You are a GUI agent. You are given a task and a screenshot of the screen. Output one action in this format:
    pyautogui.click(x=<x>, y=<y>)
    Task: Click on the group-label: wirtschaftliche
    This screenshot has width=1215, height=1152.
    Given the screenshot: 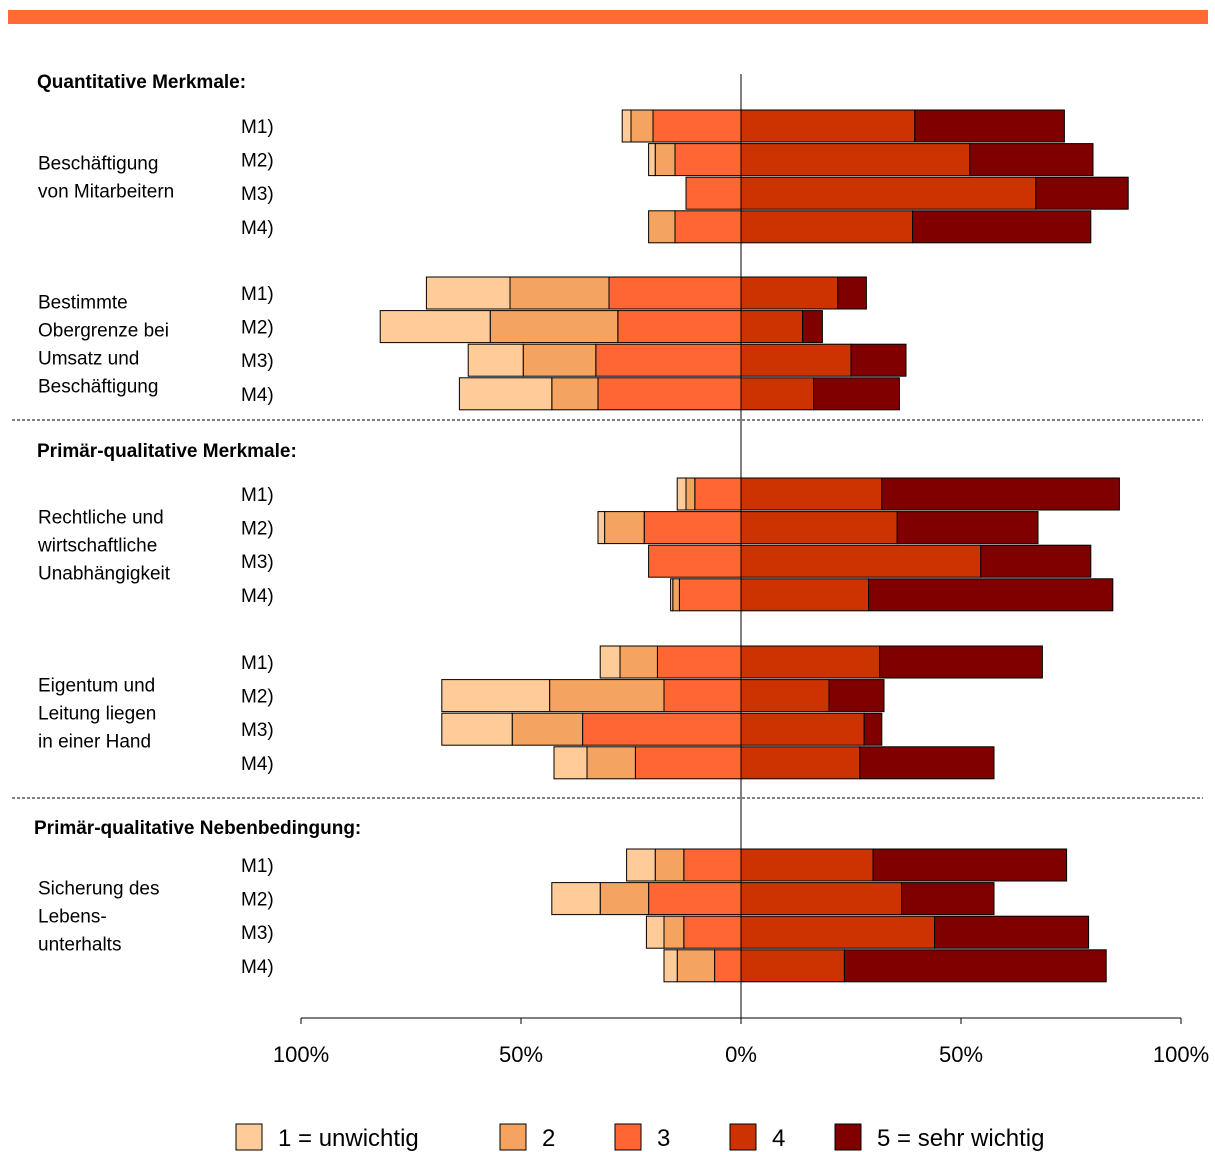 What is the action you would take?
    pyautogui.click(x=97, y=545)
    